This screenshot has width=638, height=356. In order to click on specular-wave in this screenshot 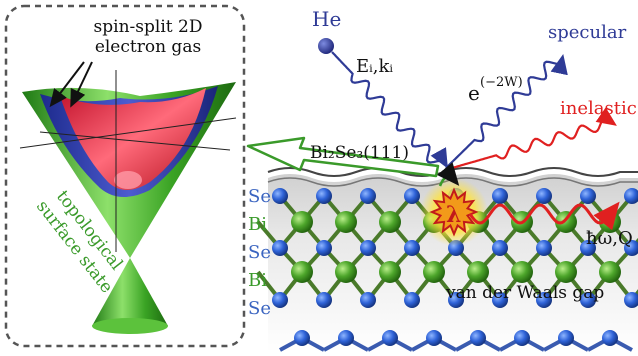, I will do `click(506, 111)`.